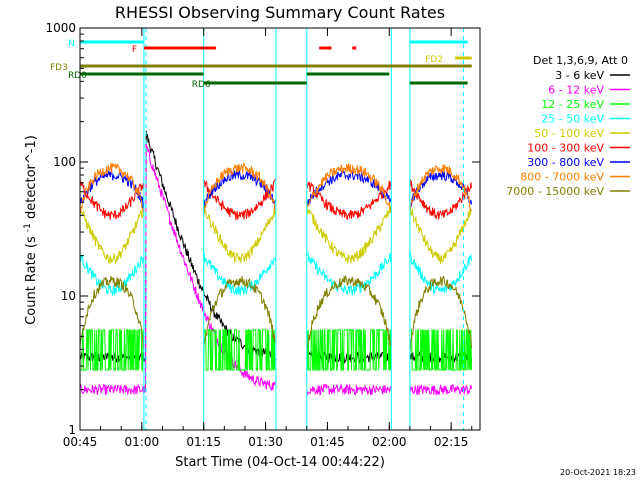  What do you see at coordinates (80, 442) in the screenshot?
I see `x-tick-label: 00:45` at bounding box center [80, 442].